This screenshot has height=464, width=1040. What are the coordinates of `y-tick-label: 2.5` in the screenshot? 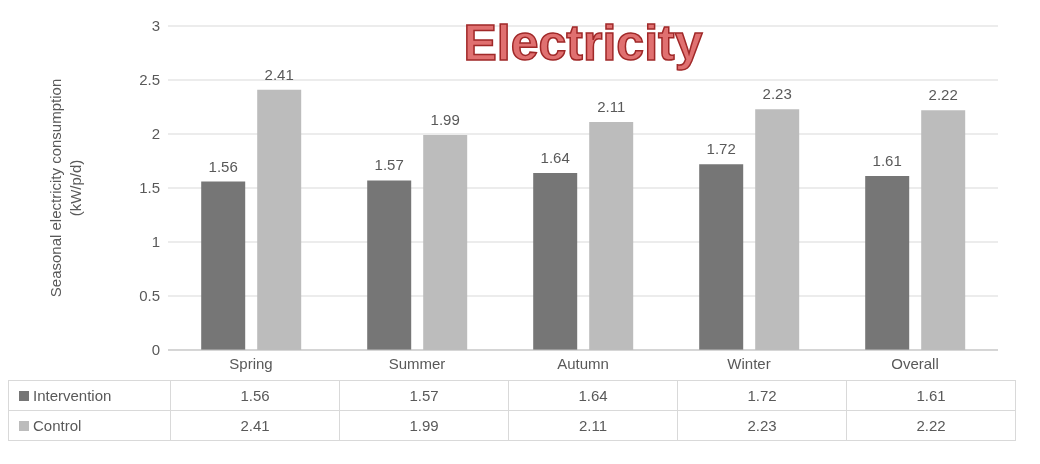 It's located at (149, 80).